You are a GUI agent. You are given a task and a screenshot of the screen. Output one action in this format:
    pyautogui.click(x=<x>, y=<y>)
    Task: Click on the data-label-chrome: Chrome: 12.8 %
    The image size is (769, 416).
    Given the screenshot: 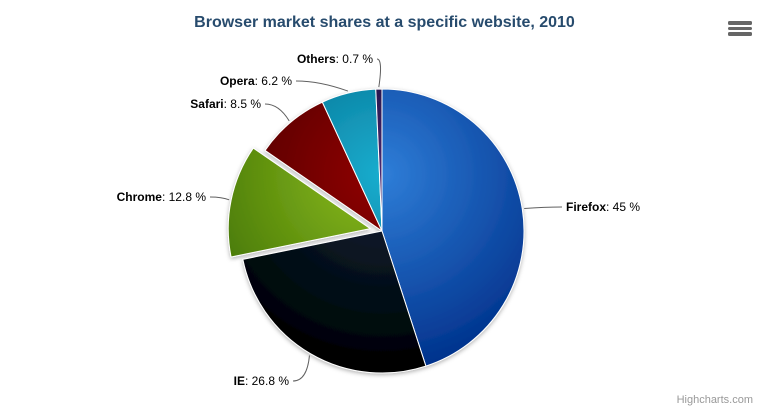 What is the action you would take?
    pyautogui.click(x=161, y=197)
    